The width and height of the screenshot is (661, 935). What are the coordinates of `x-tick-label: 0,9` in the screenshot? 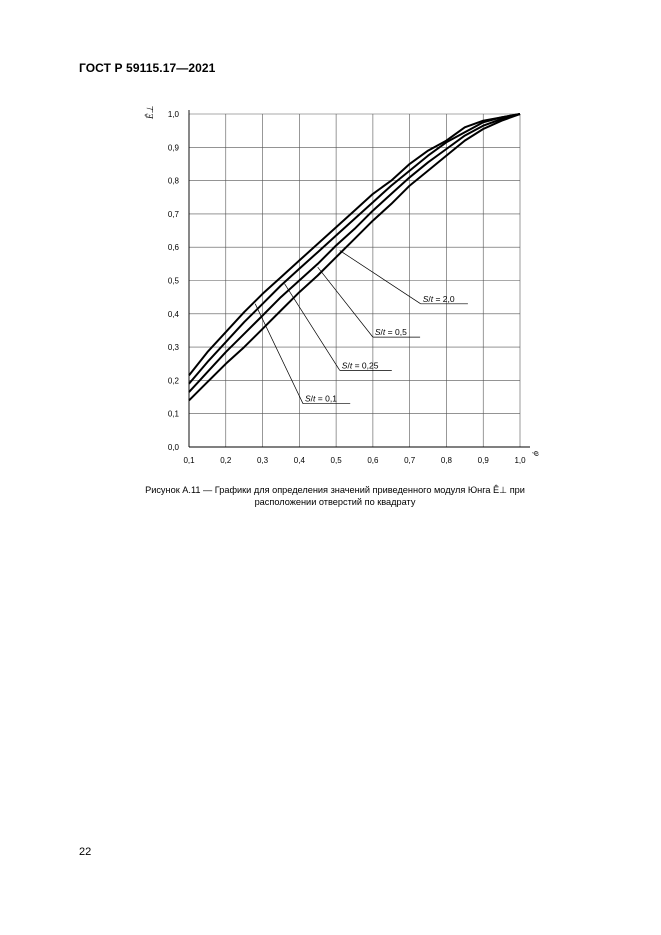 It's located at (484, 460).